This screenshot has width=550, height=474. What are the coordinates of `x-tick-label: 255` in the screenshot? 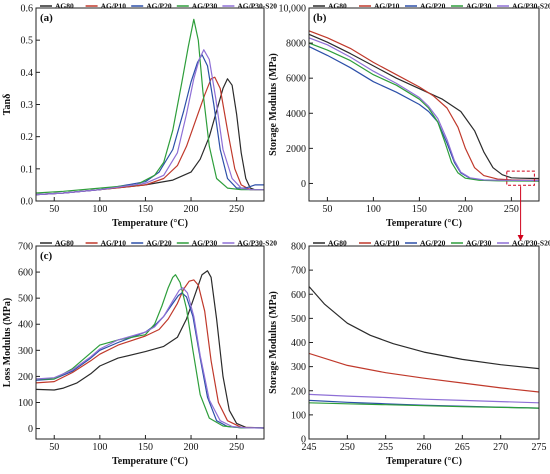 It's located at (385, 447).